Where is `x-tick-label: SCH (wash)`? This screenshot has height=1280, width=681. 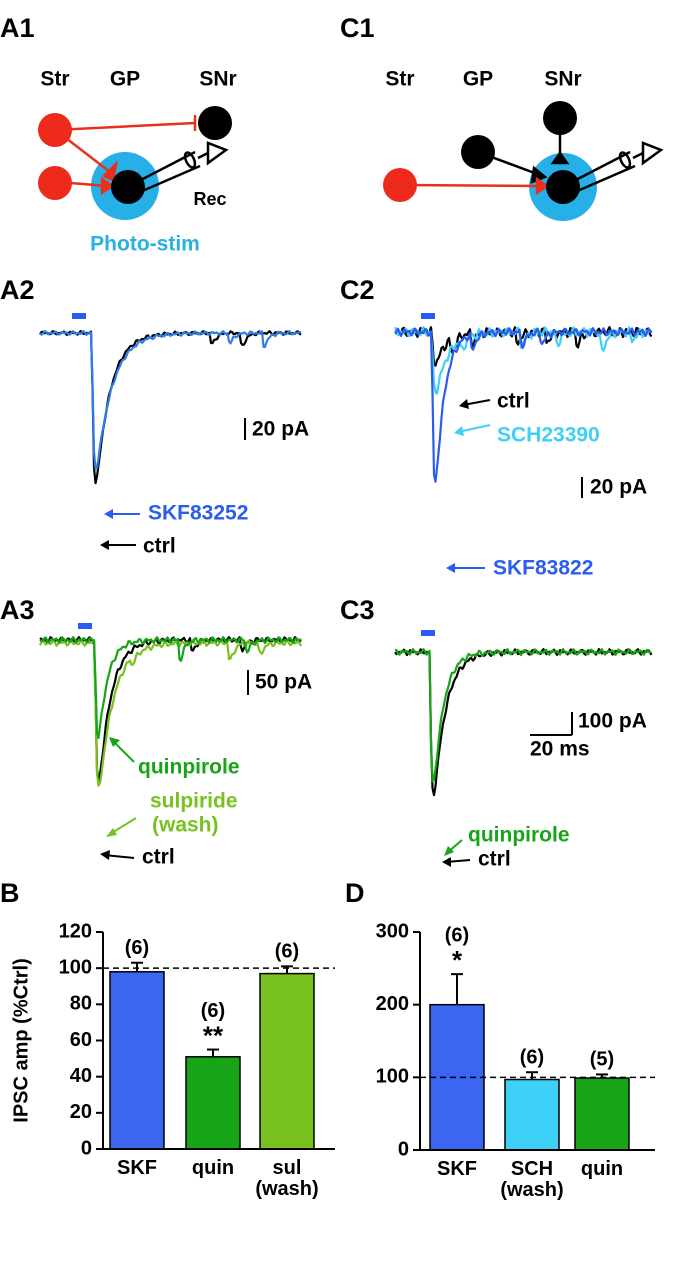 x-tick-label: SCH (wash) is located at coordinates (531, 1179).